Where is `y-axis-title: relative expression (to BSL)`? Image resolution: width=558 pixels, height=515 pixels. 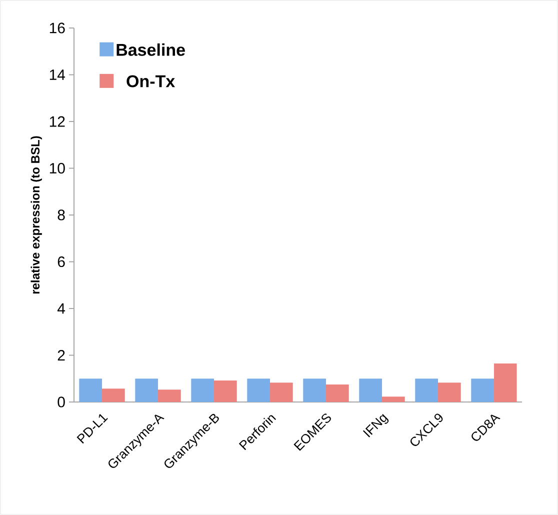 y-axis-title: relative expression (to BSL) is located at coordinates (36, 215).